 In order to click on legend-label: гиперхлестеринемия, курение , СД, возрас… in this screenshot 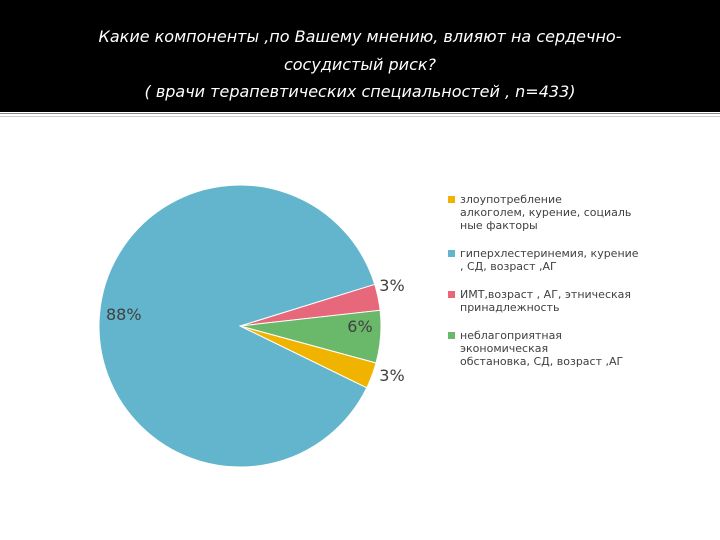, I will do `click(549, 260)`.